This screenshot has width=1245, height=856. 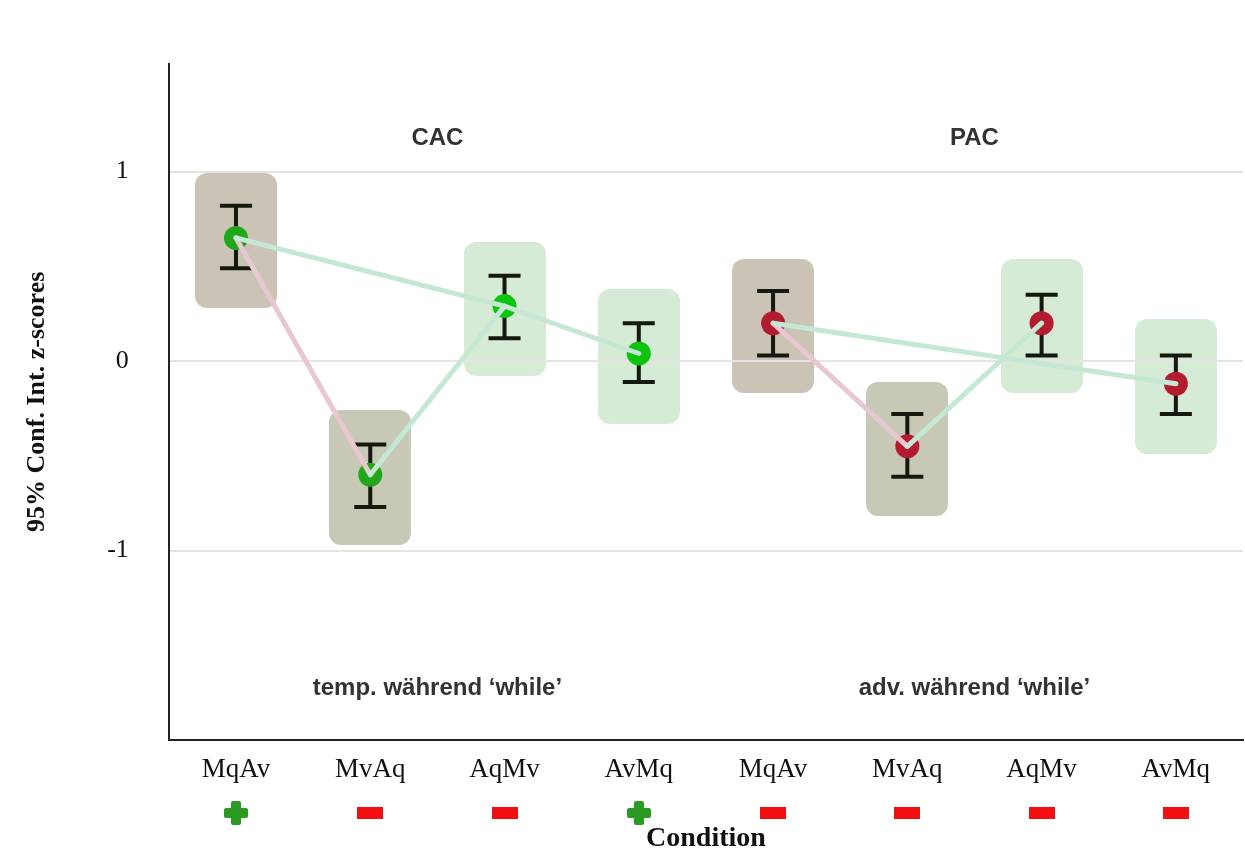 What do you see at coordinates (437, 137) in the screenshot?
I see `annotation: CAC` at bounding box center [437, 137].